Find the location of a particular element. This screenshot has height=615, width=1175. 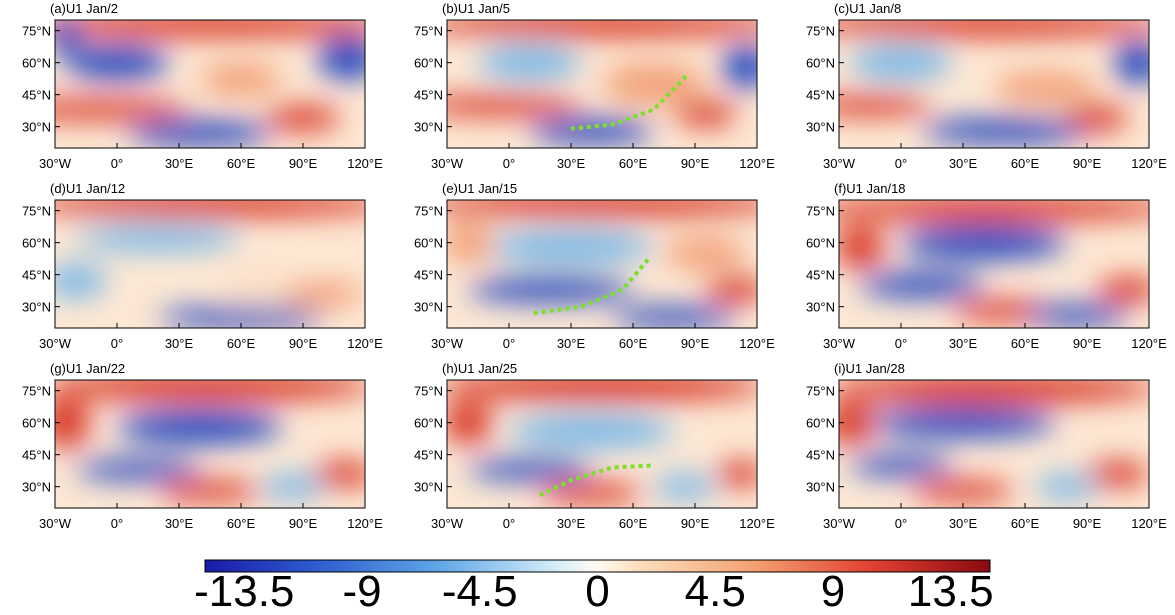

panel-title: (g)U1 Jan/22 is located at coordinates (87, 368).